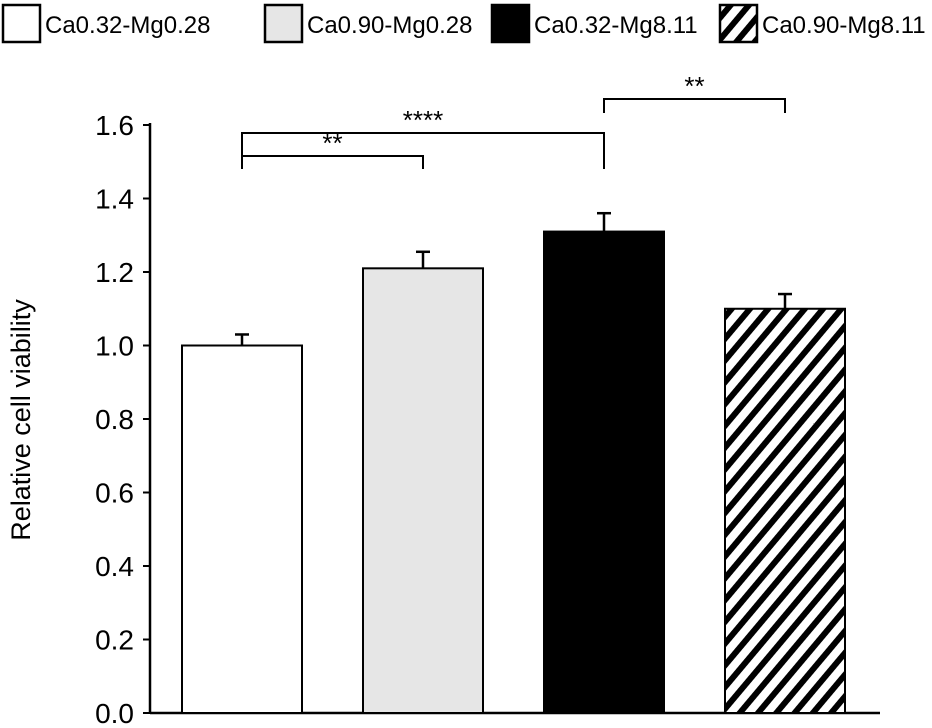 This screenshot has height=728, width=932. I want to click on y-tick-label: 0.6, so click(114, 493).